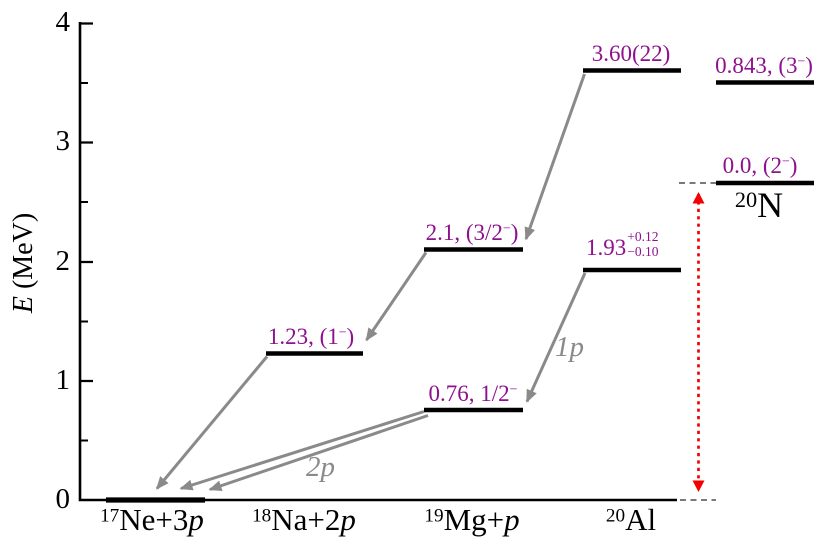 This screenshot has height=551, width=819. I want to click on level-label-20n-0p843: 0.843, (3−), so click(764, 66).